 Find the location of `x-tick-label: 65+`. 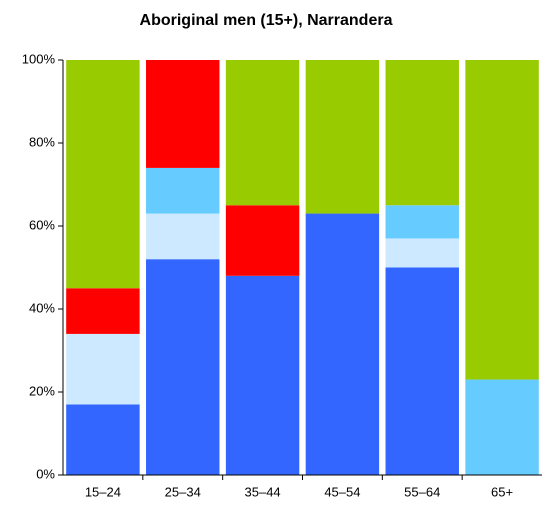

x-tick-label: 65+ is located at coordinates (502, 491).